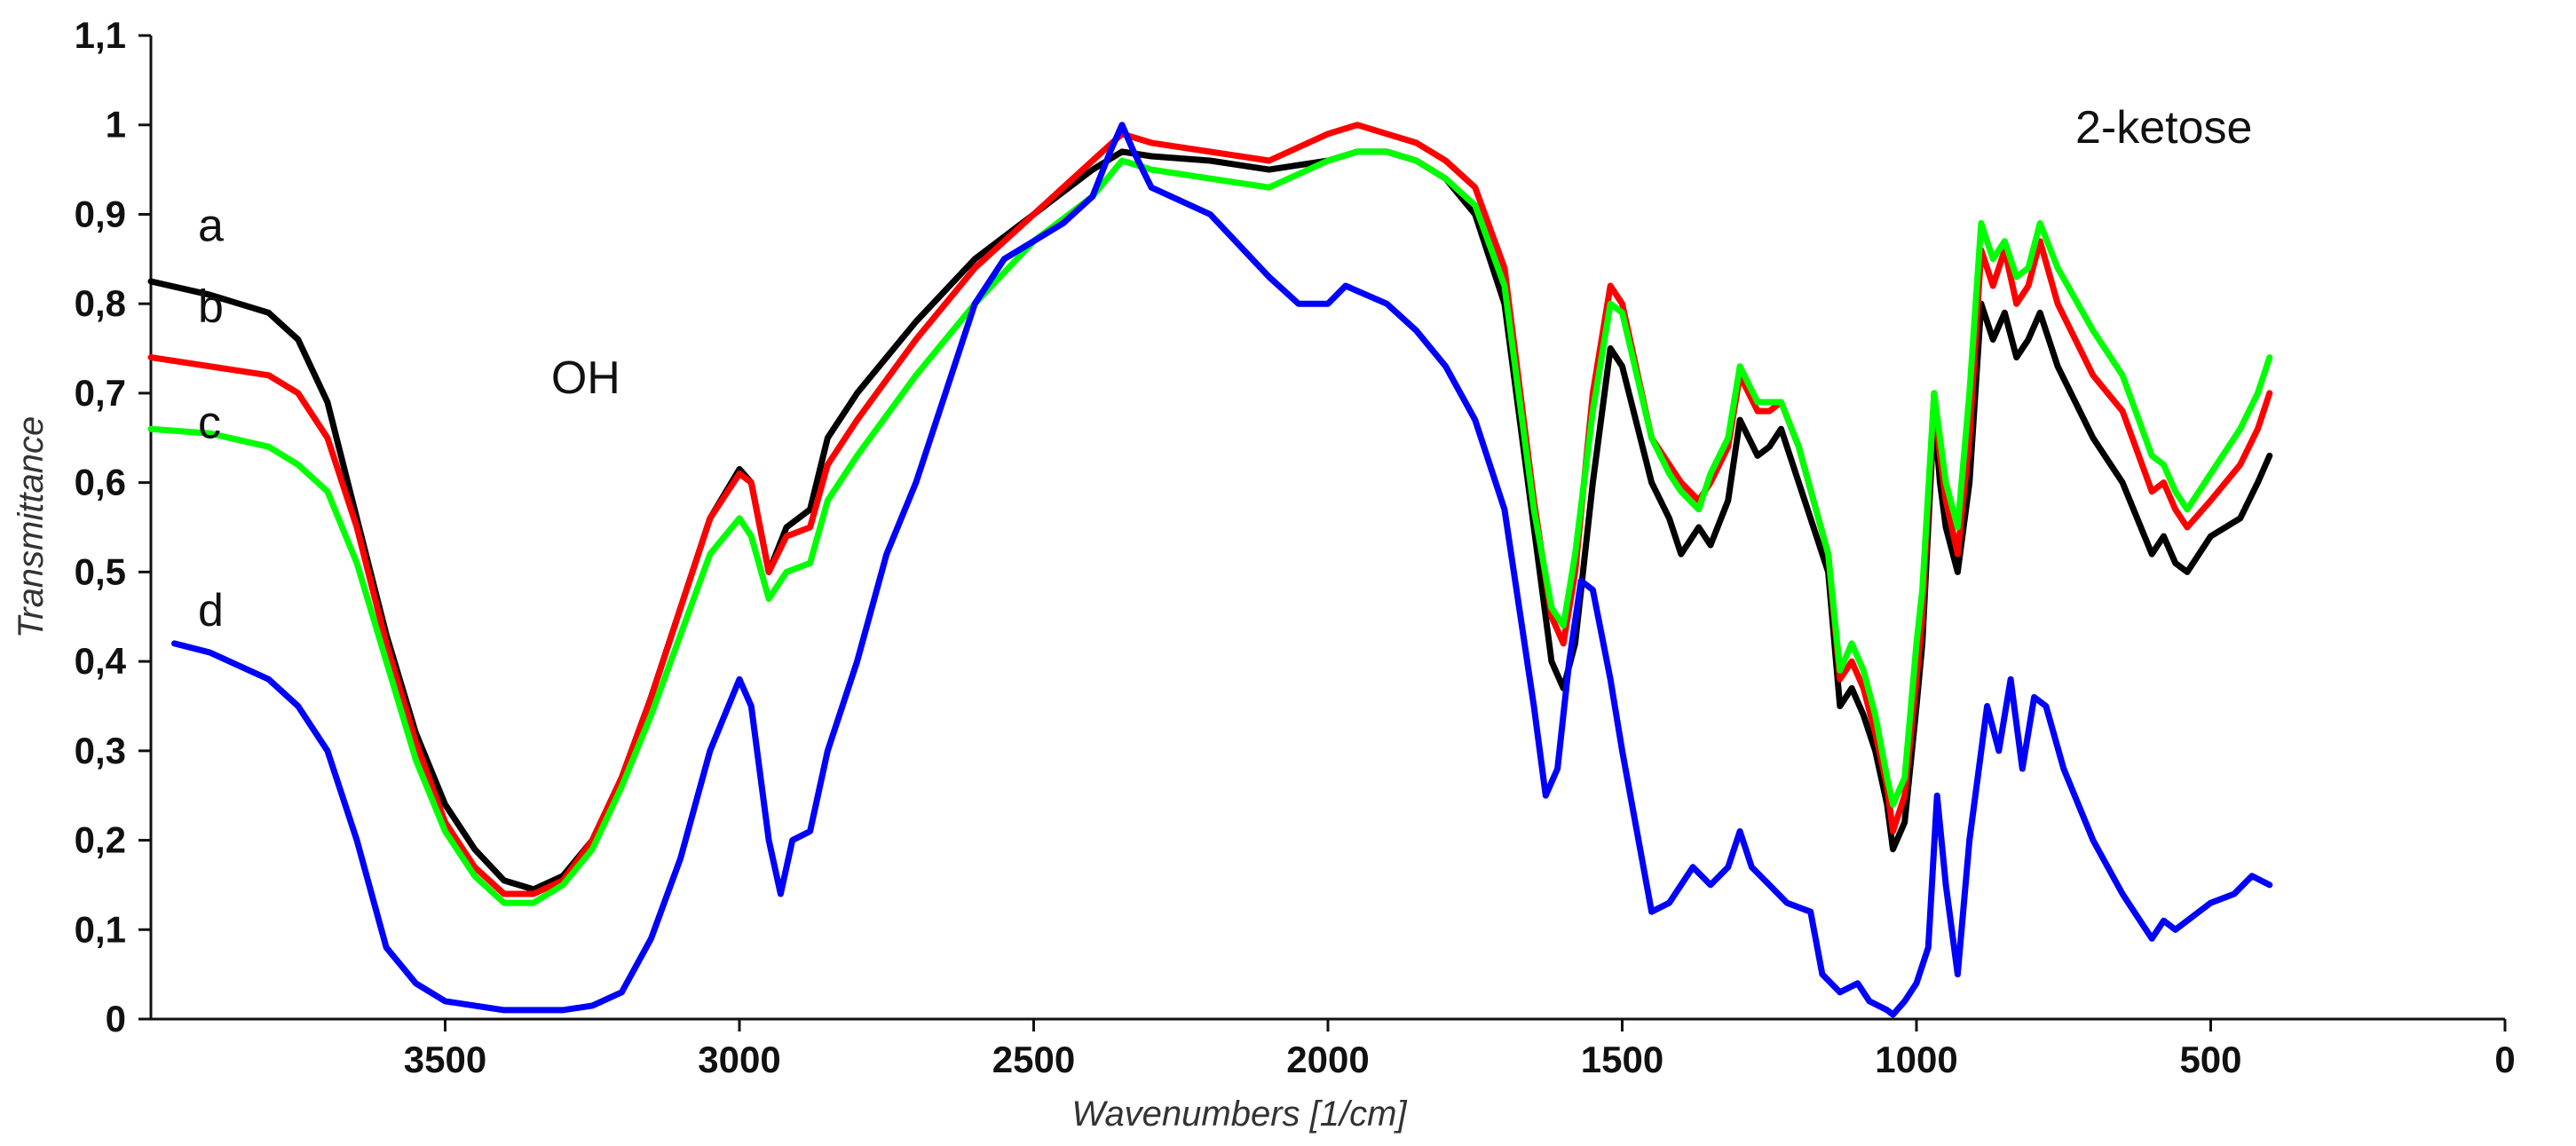 The height and width of the screenshot is (1146, 2576). I want to click on x-axis-label: Wavenumbers [1/cm], so click(1239, 1114).